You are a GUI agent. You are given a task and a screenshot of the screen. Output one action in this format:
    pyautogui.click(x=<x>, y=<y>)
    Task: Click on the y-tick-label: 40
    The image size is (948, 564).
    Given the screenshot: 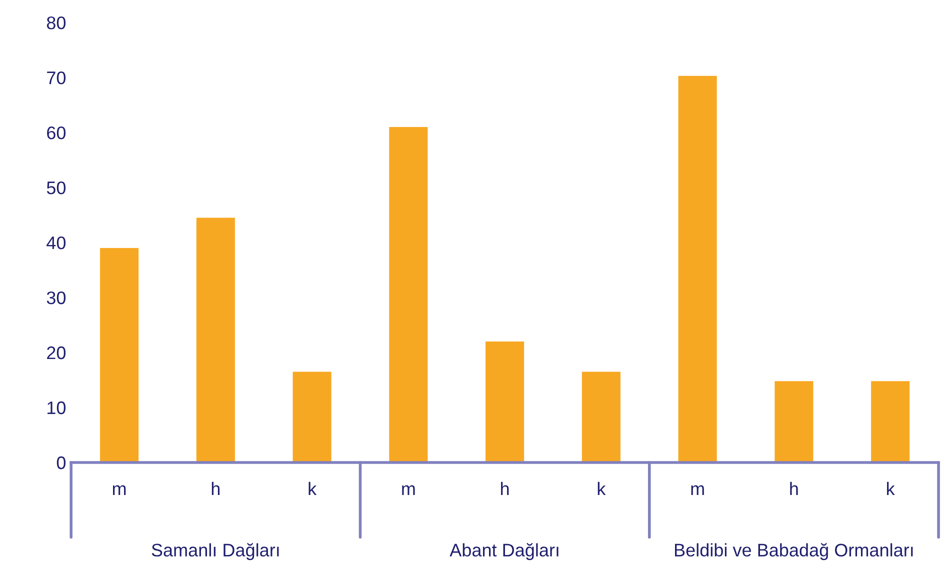 What is the action you would take?
    pyautogui.click(x=56, y=243)
    